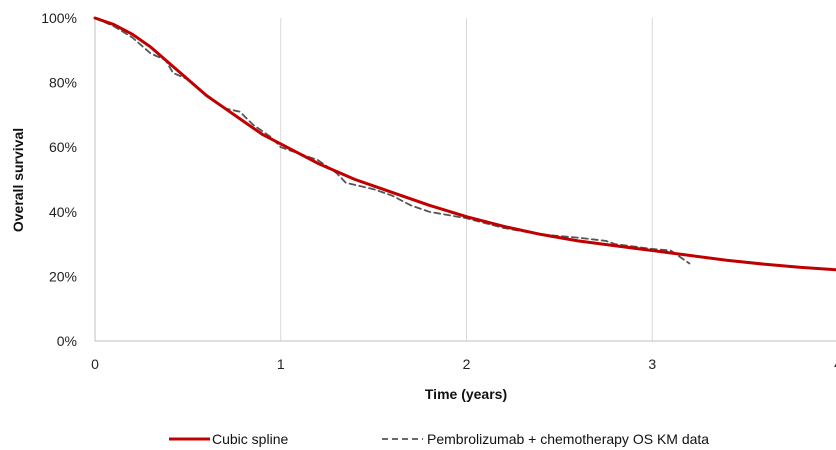  Describe the element at coordinates (18, 180) in the screenshot. I see `y-axis-title: Overall survival` at that location.